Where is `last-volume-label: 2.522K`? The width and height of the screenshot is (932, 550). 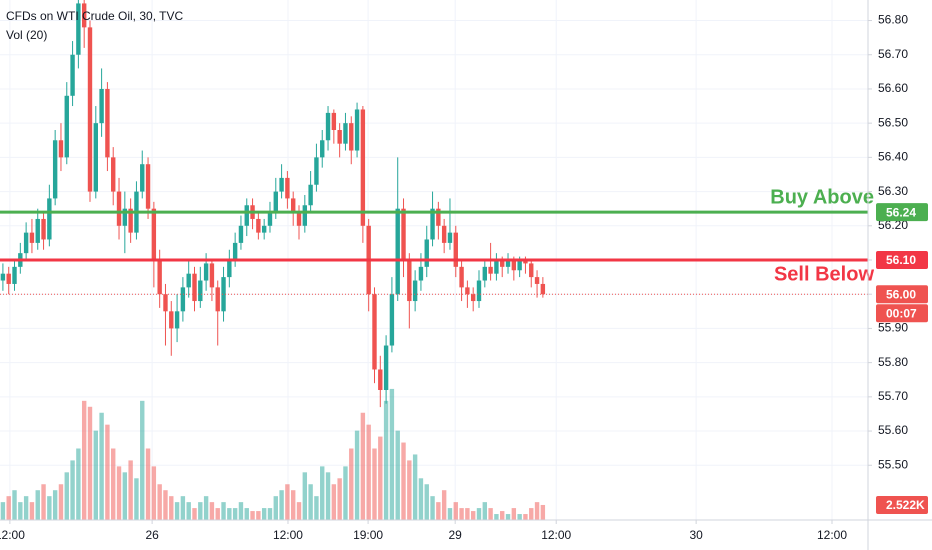
last-volume-label: 2.522K is located at coordinates (905, 505).